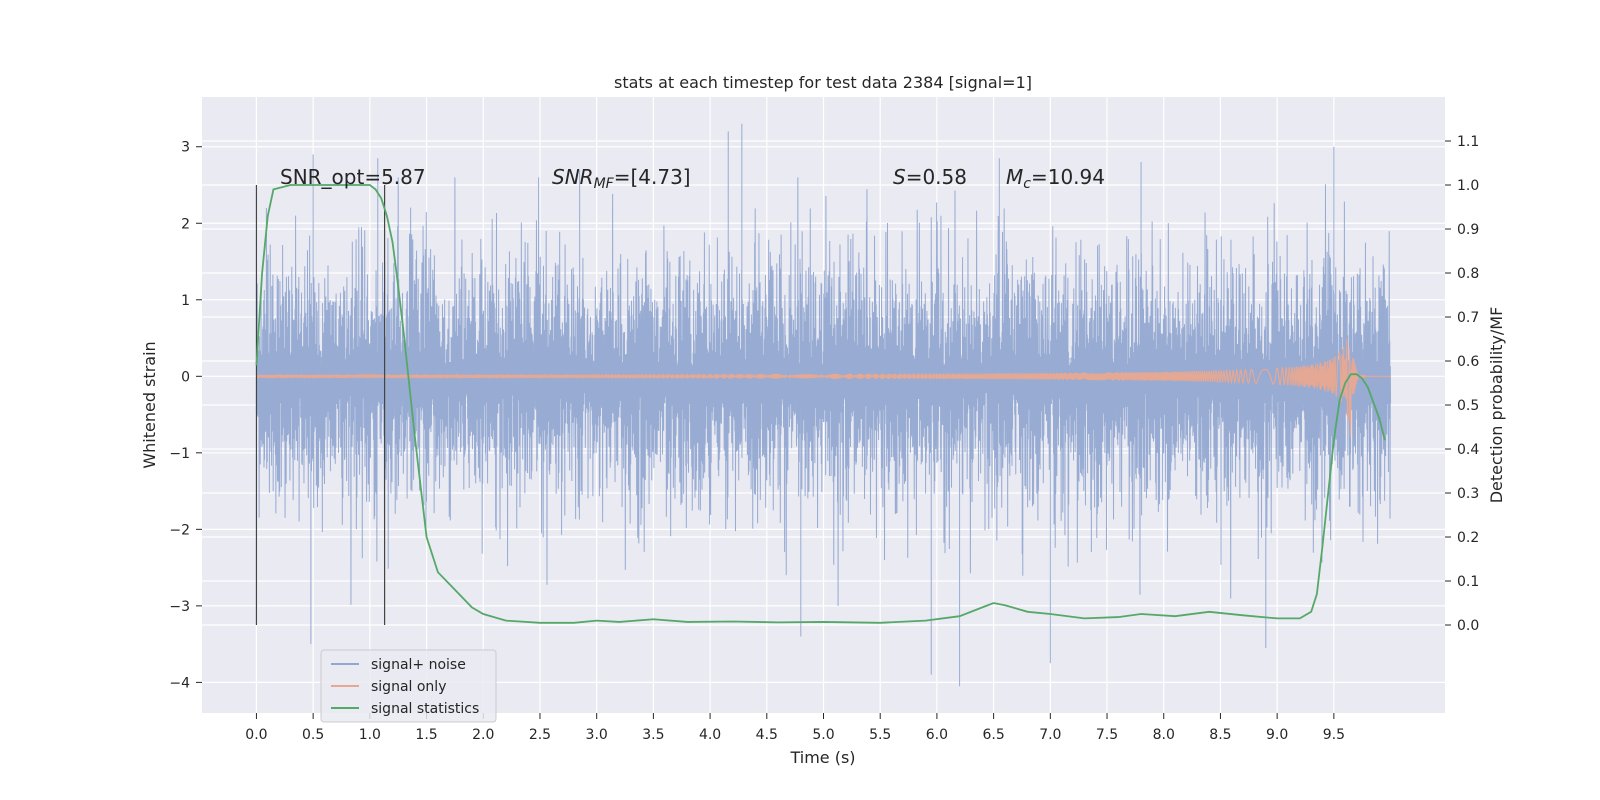 The height and width of the screenshot is (800, 1600). Describe the element at coordinates (573, 177) in the screenshot. I see `annotation-snr-mf-main: SNR` at that location.